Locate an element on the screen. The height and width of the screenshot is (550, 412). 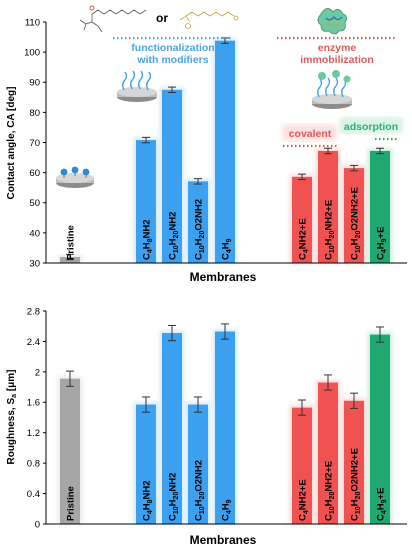
y-tick-label: 60 is located at coordinates (34, 173).